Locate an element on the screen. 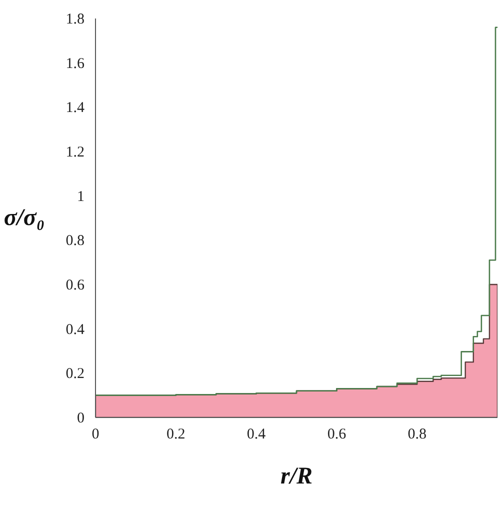  x-axis-title: r/R is located at coordinates (296, 477).